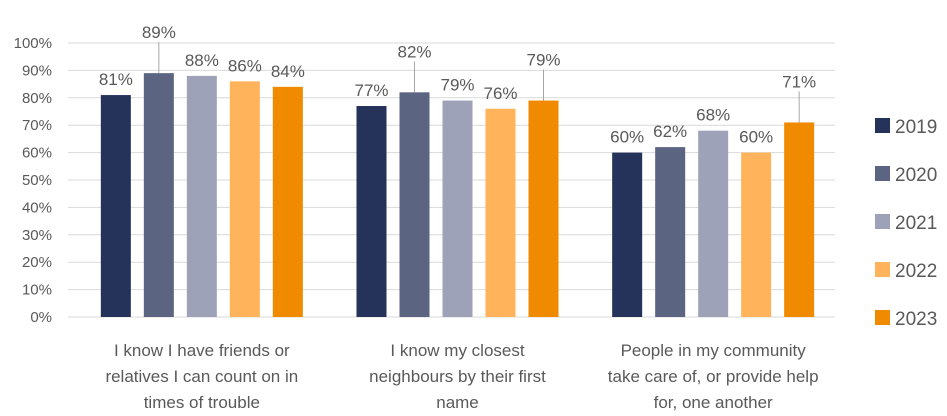 The image size is (947, 416). What do you see at coordinates (882, 125) in the screenshot?
I see `legend-swatch-2019` at bounding box center [882, 125].